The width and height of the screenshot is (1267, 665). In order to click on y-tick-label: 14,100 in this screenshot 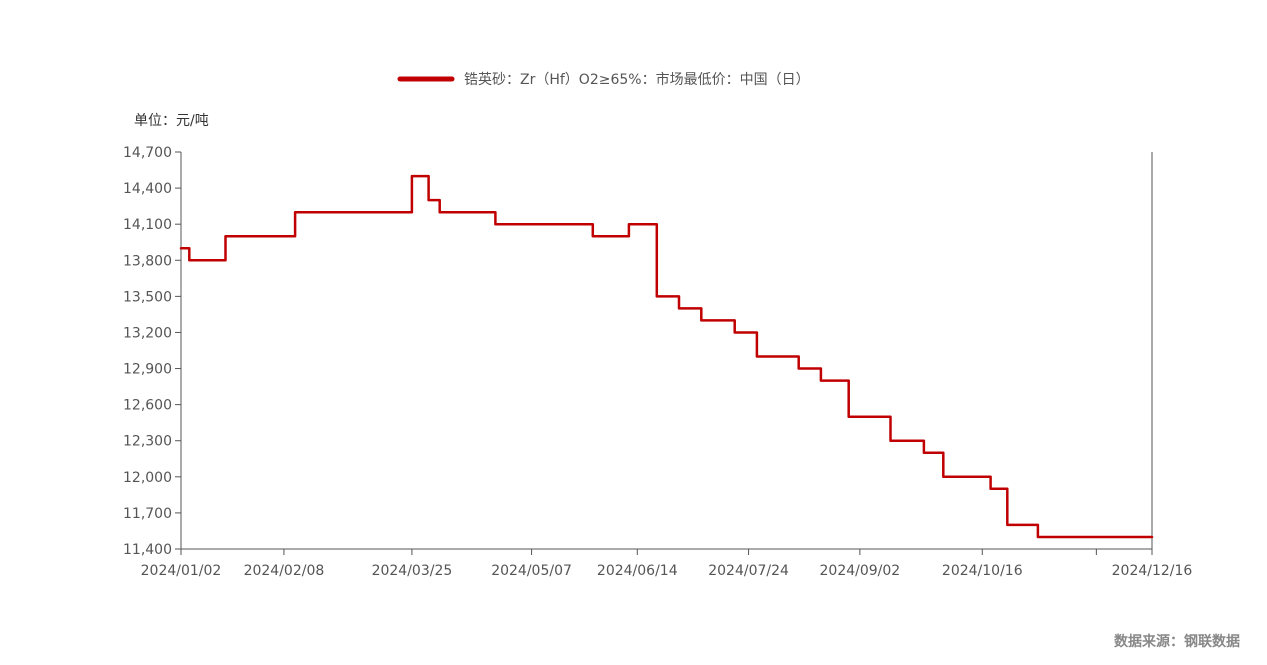, I will do `click(147, 225)`.